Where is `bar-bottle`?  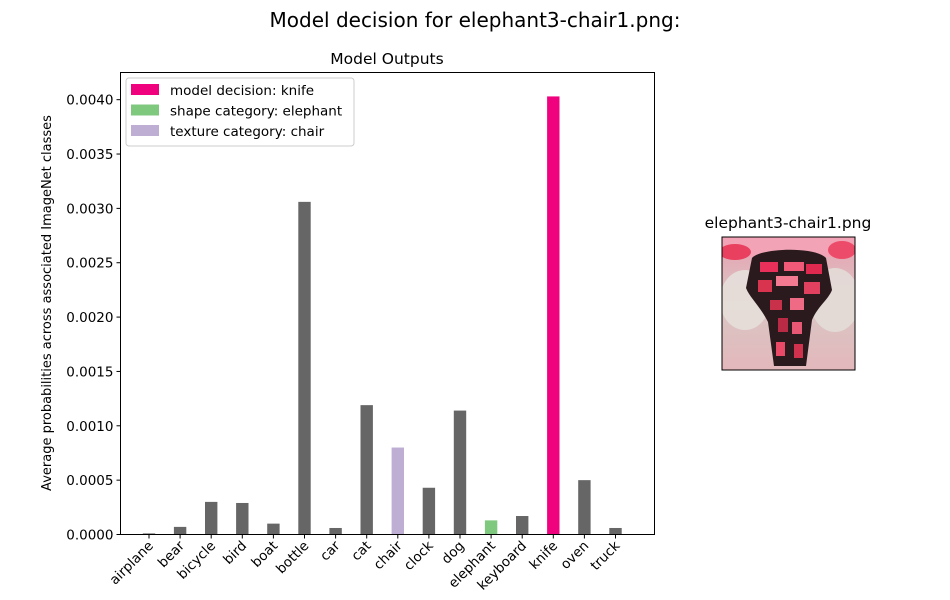 bar-bottle is located at coordinates (304, 368).